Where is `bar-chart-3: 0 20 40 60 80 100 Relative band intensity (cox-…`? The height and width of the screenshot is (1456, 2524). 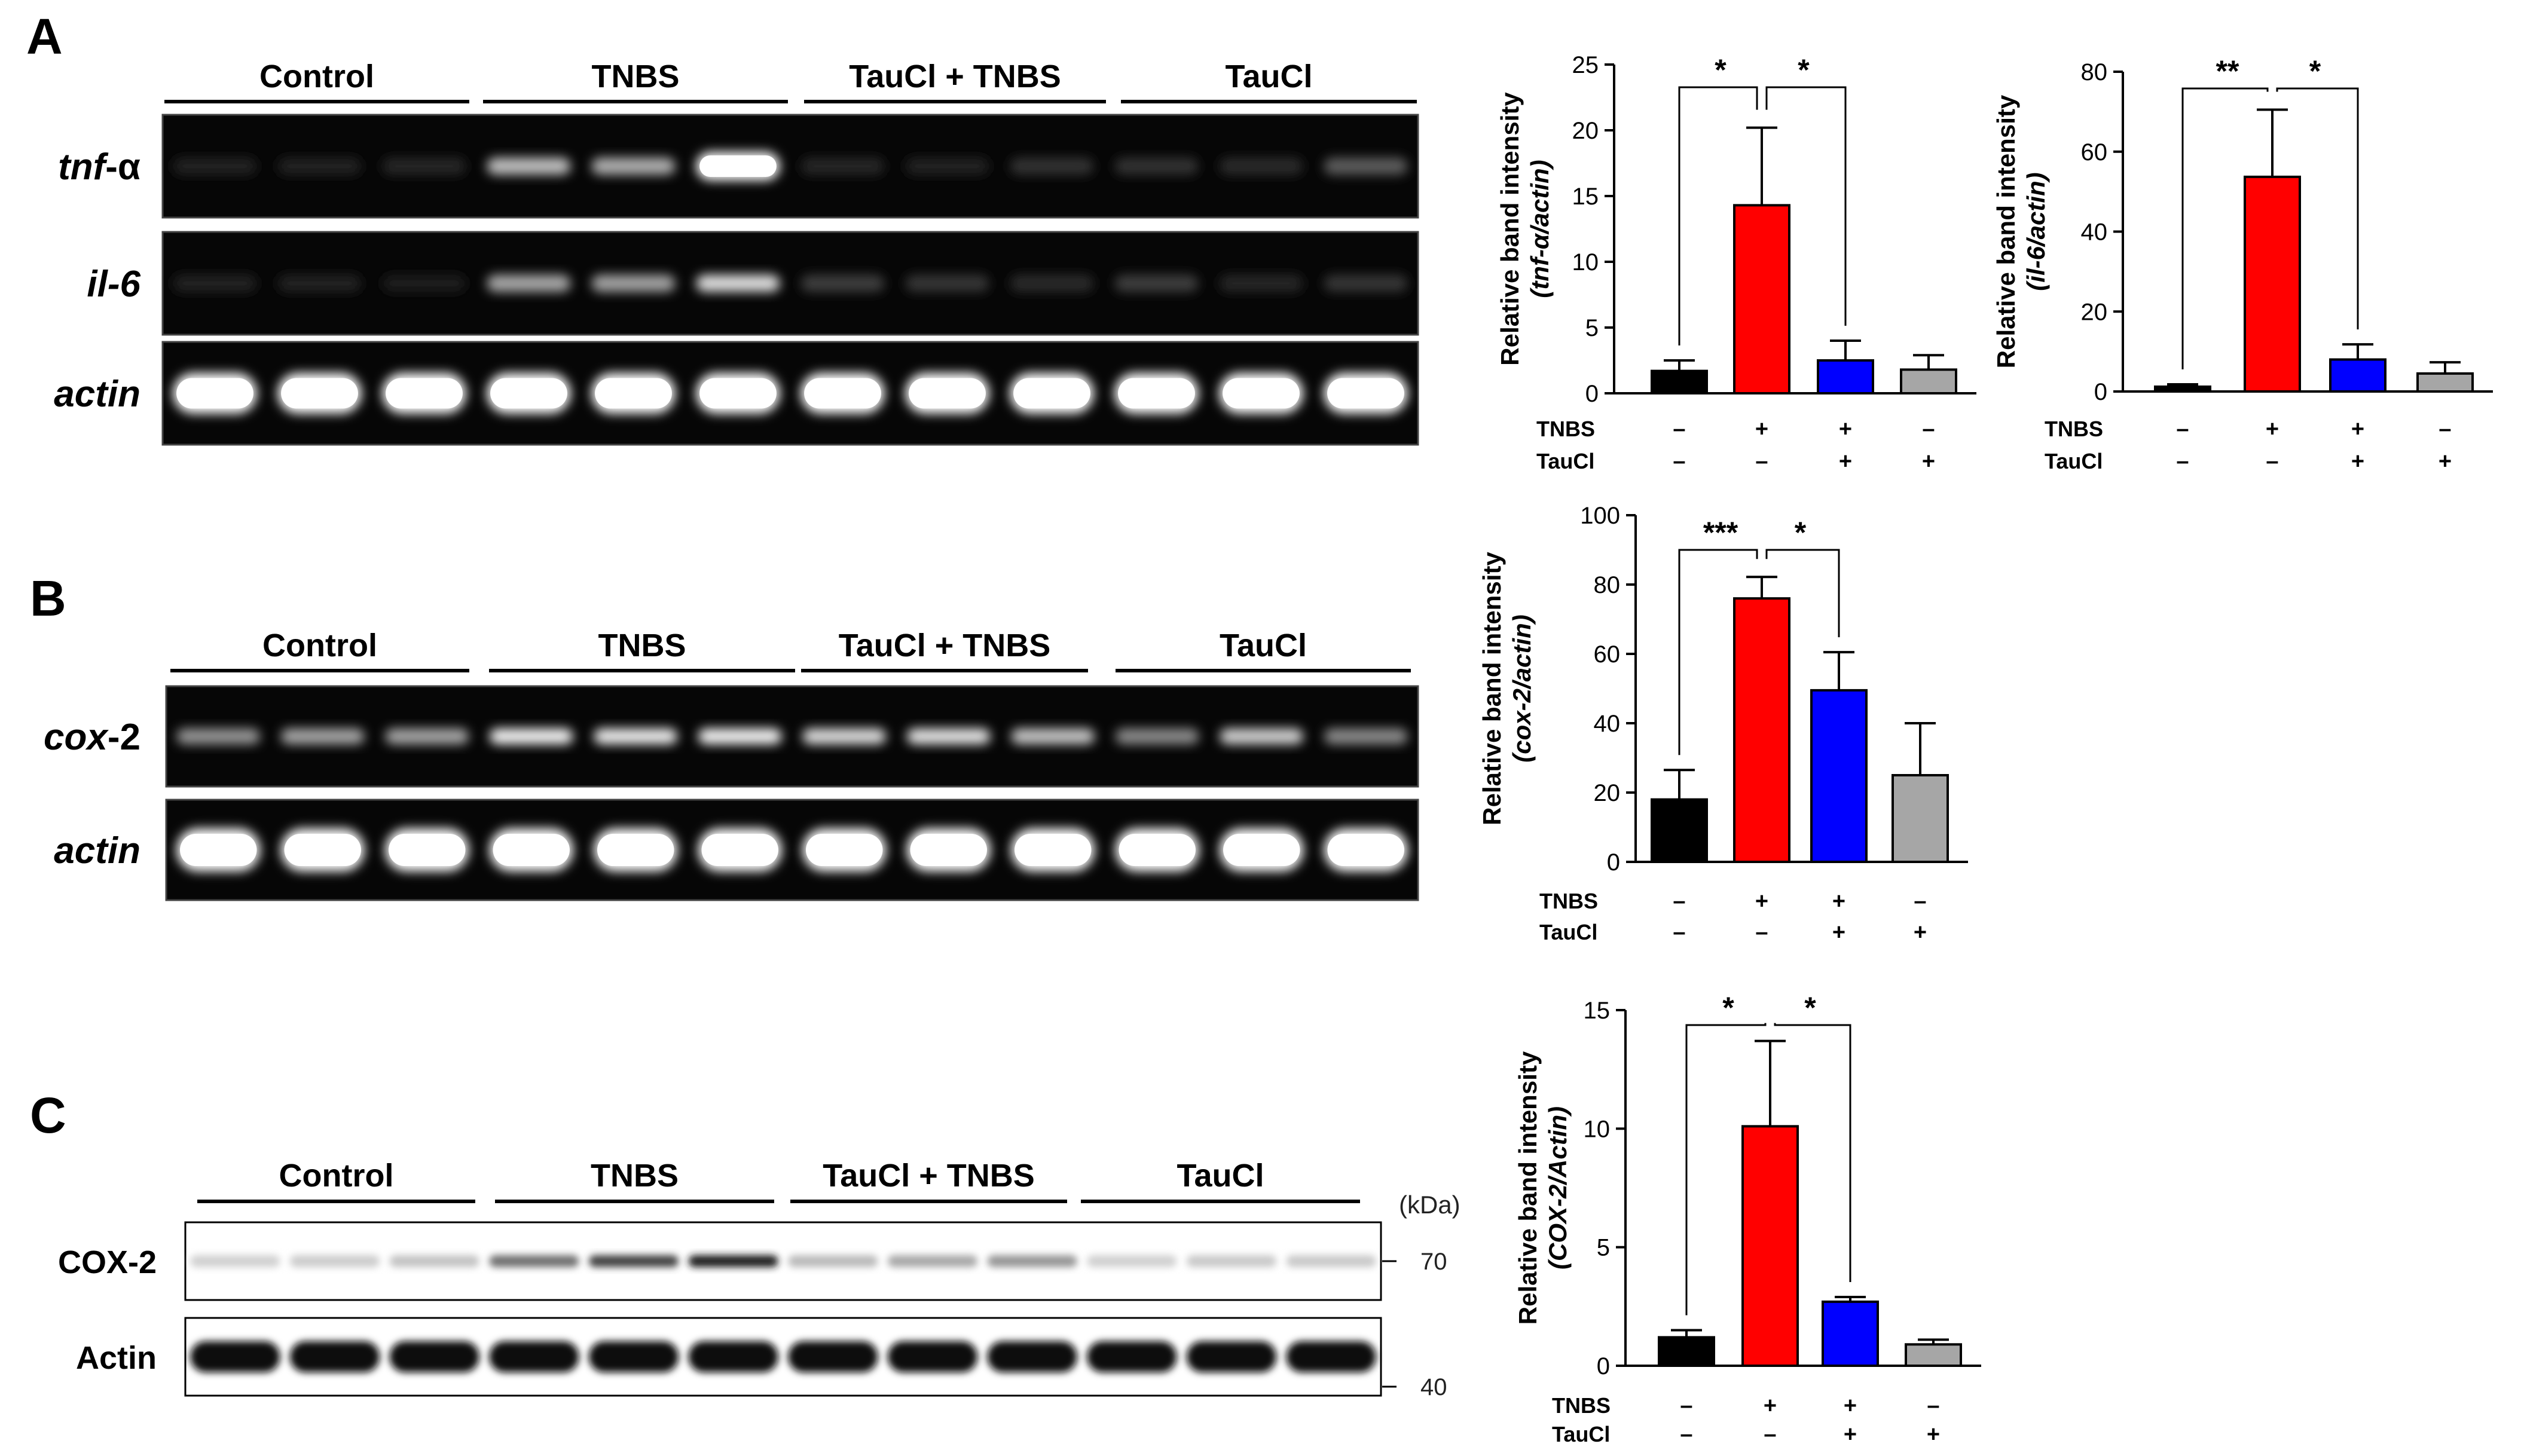
bar-chart-3: 0 20 40 60 80 100 Relative band intensity (cox-… is located at coordinates (1723, 724).